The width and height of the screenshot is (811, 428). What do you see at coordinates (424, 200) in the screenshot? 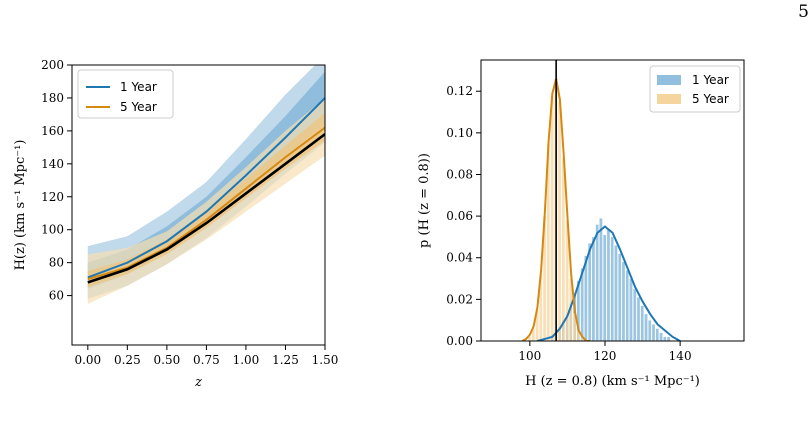
I see `y-axis-label: p (H (z = 0.8))` at bounding box center [424, 200].